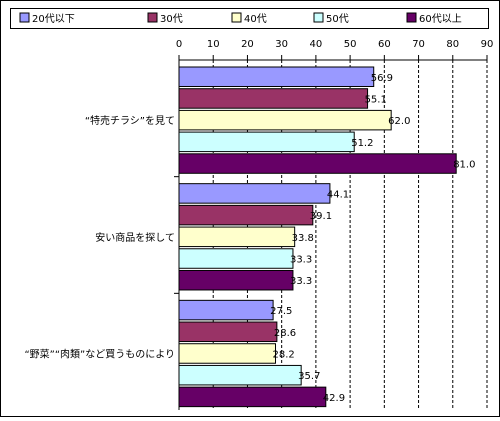 This screenshot has width=500, height=421. Describe the element at coordinates (135, 237) in the screenshot. I see `category-label: 安い商品を探して` at that location.